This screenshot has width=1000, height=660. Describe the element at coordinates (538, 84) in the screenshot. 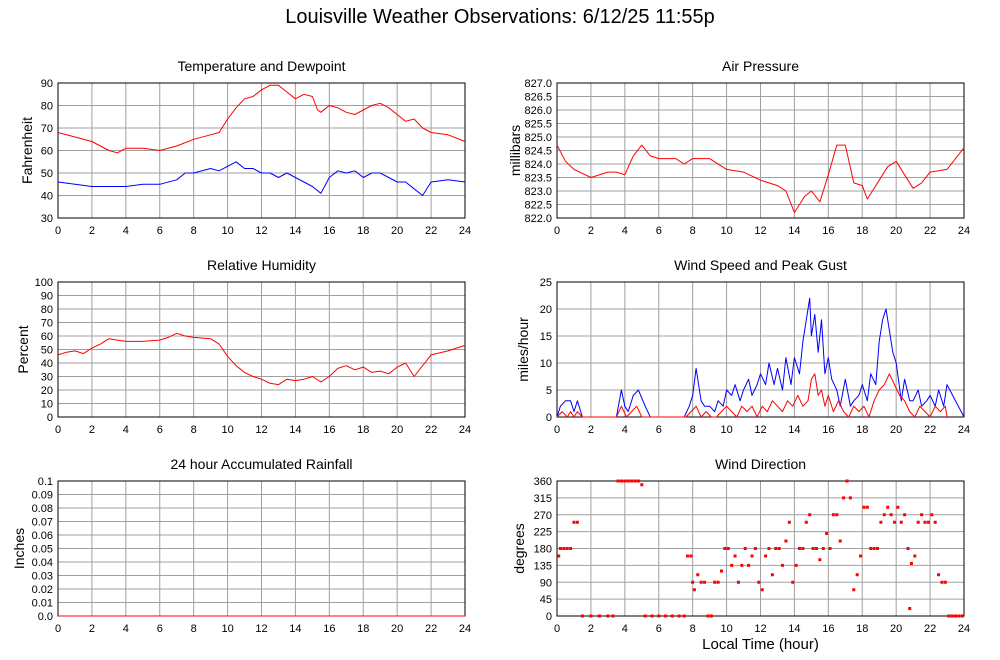

I see `y-tick-label: 827.0` at that location.